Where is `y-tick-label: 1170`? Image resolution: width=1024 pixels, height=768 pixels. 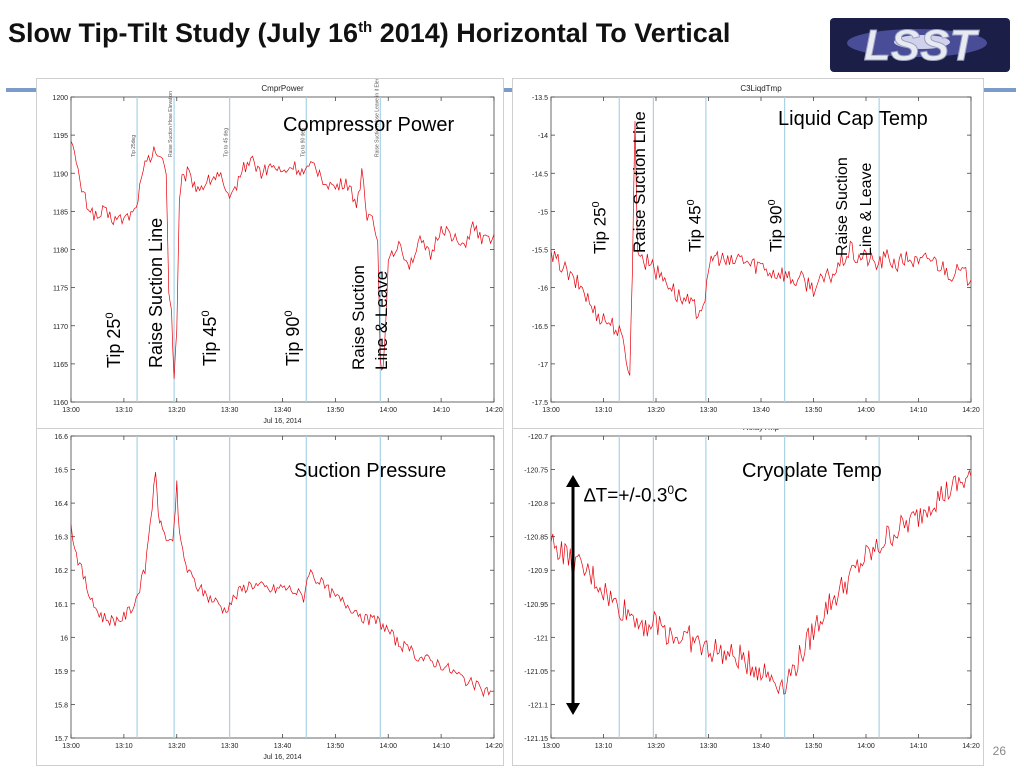
y-tick-label: 1170 is located at coordinates (60, 327).